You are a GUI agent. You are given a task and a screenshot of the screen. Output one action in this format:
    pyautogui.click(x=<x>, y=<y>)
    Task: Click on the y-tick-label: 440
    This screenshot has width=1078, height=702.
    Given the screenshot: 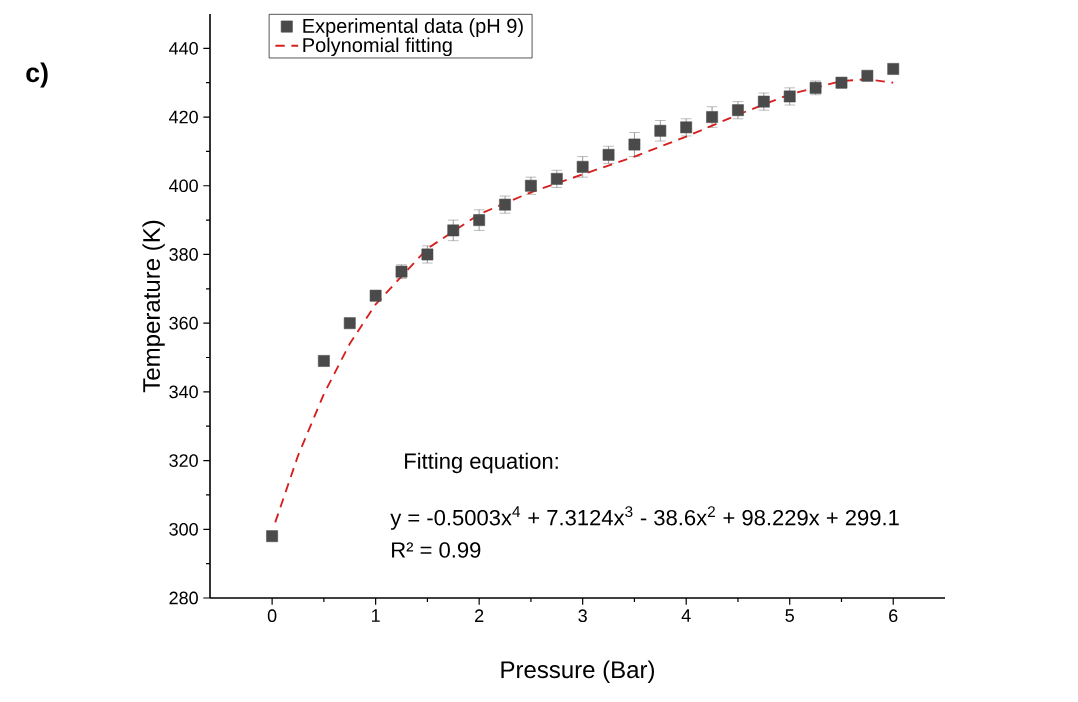 What is the action you would take?
    pyautogui.click(x=183, y=48)
    